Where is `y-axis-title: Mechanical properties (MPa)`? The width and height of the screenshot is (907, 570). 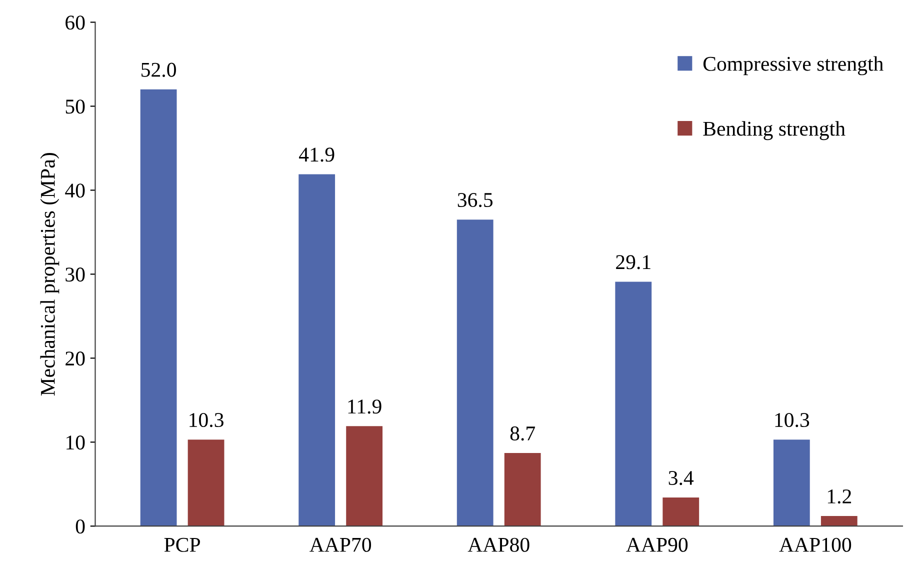 y-axis-title: Mechanical properties (MPa) is located at coordinates (50, 274).